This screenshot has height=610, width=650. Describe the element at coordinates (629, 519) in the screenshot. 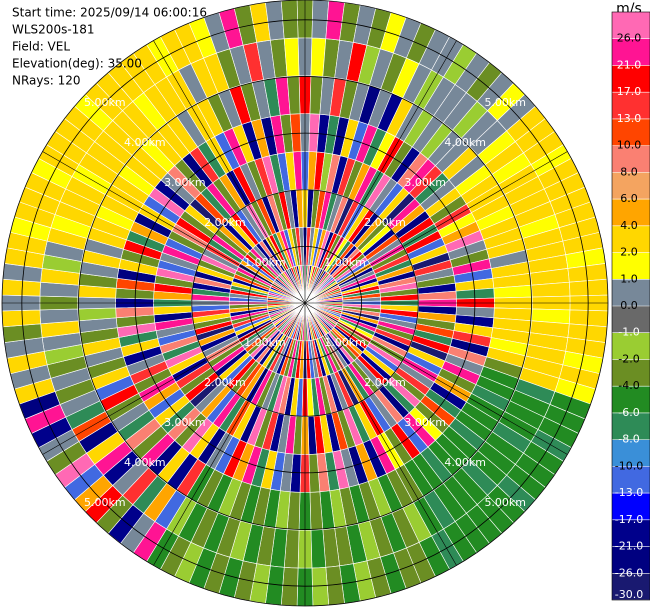

I see `colorbar-tick-label: -17.0` at that location.